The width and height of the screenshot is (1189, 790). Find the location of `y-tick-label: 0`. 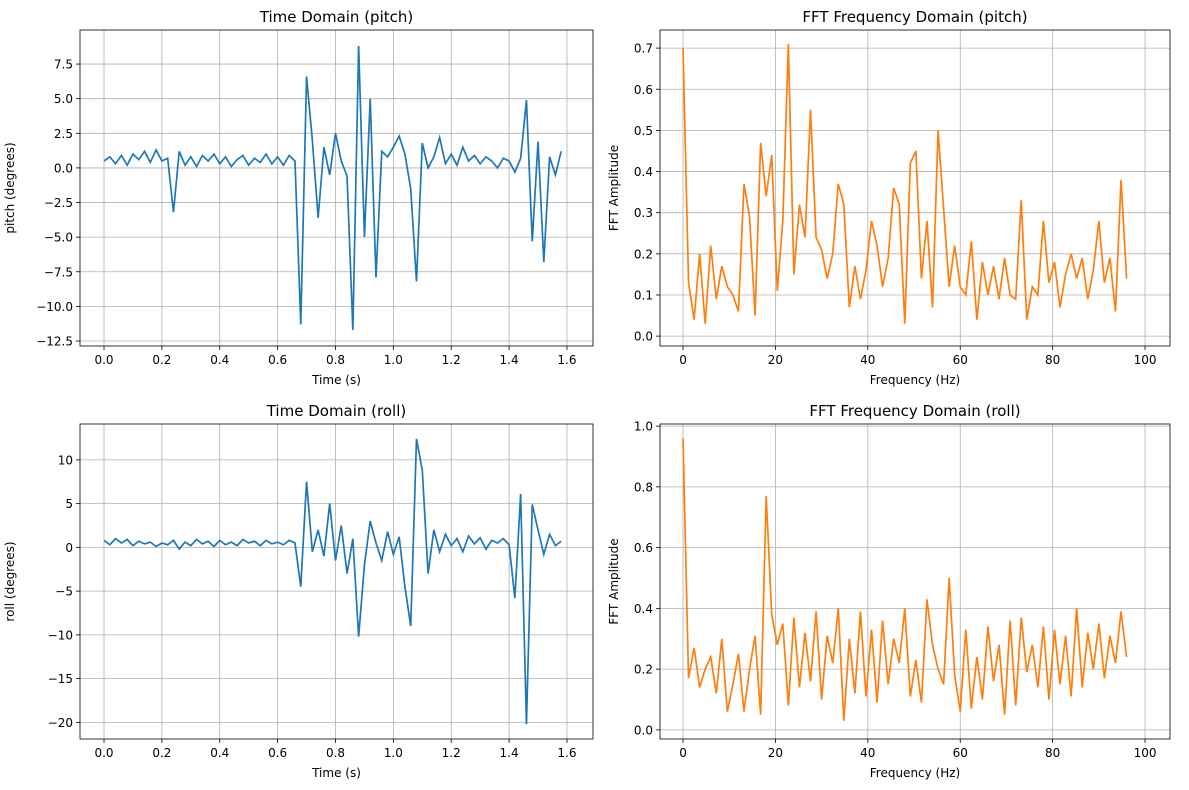

y-tick-label: 0 is located at coordinates (69, 548).